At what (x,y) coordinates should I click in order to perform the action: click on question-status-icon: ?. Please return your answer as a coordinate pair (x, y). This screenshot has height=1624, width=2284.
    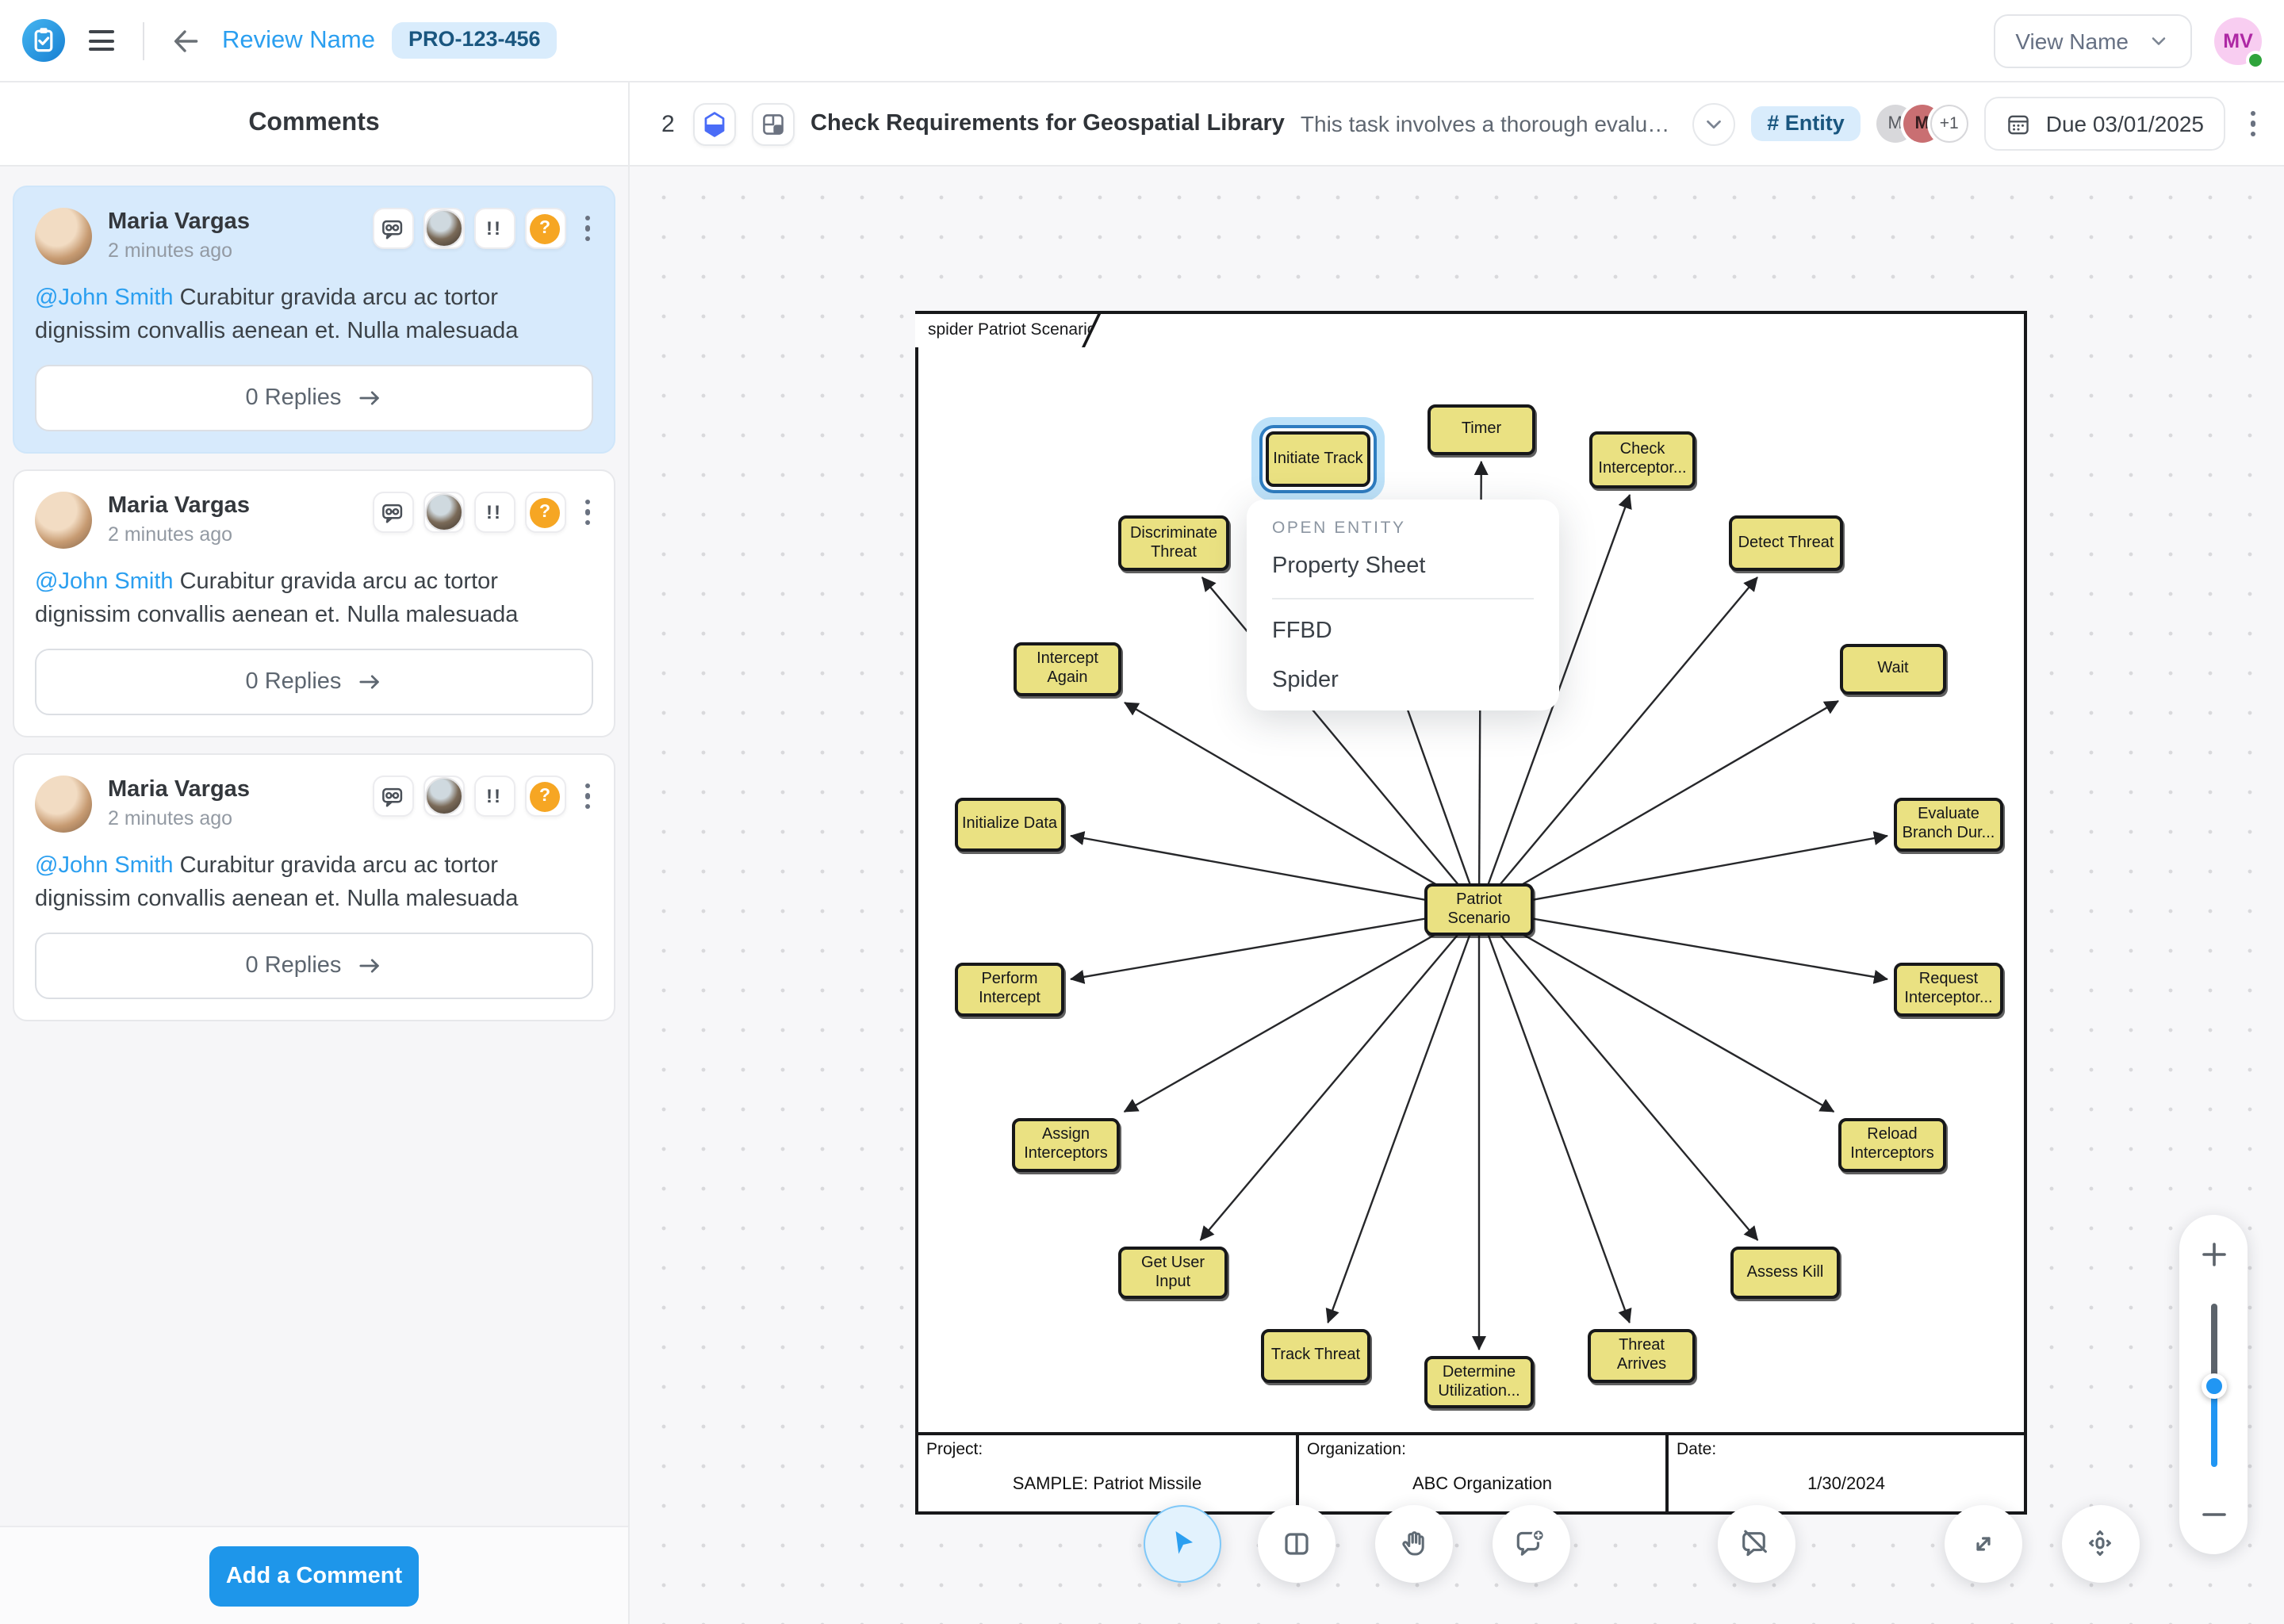
    Looking at the image, I should click on (545, 228).